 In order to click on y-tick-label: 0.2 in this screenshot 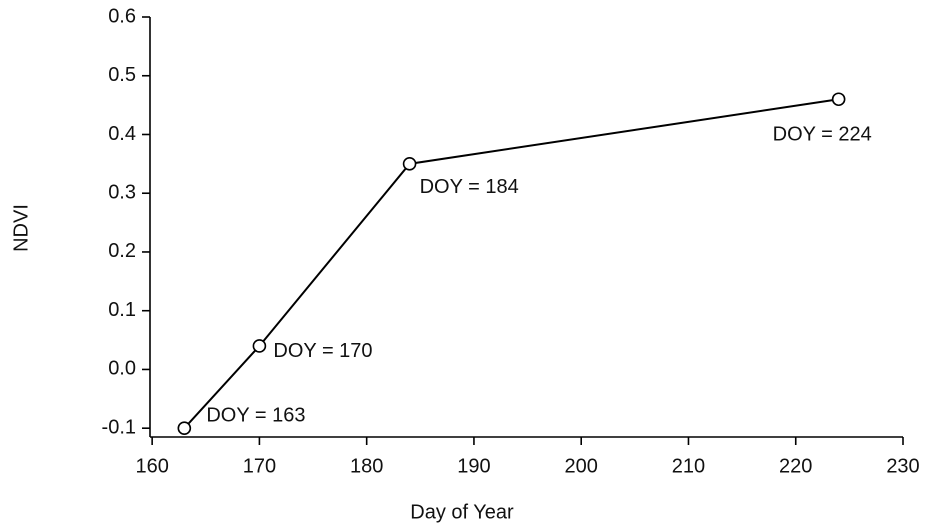, I will do `click(122, 251)`.